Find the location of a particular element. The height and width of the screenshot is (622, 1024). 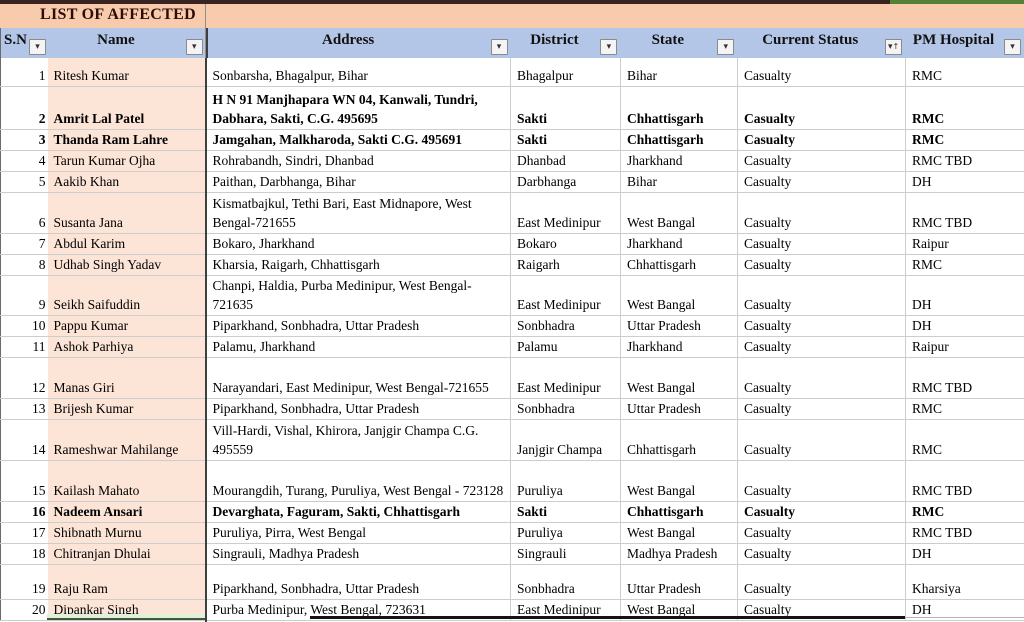

cell-sn: 2 is located at coordinates (24, 108).